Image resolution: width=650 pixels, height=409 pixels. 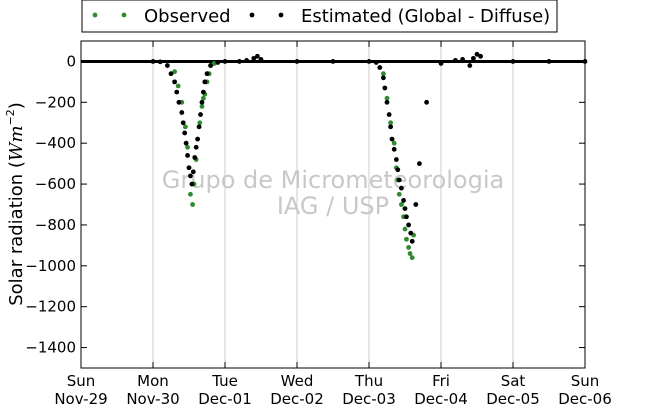 What do you see at coordinates (441, 381) in the screenshot?
I see `x-tick-label-day: Fri` at bounding box center [441, 381].